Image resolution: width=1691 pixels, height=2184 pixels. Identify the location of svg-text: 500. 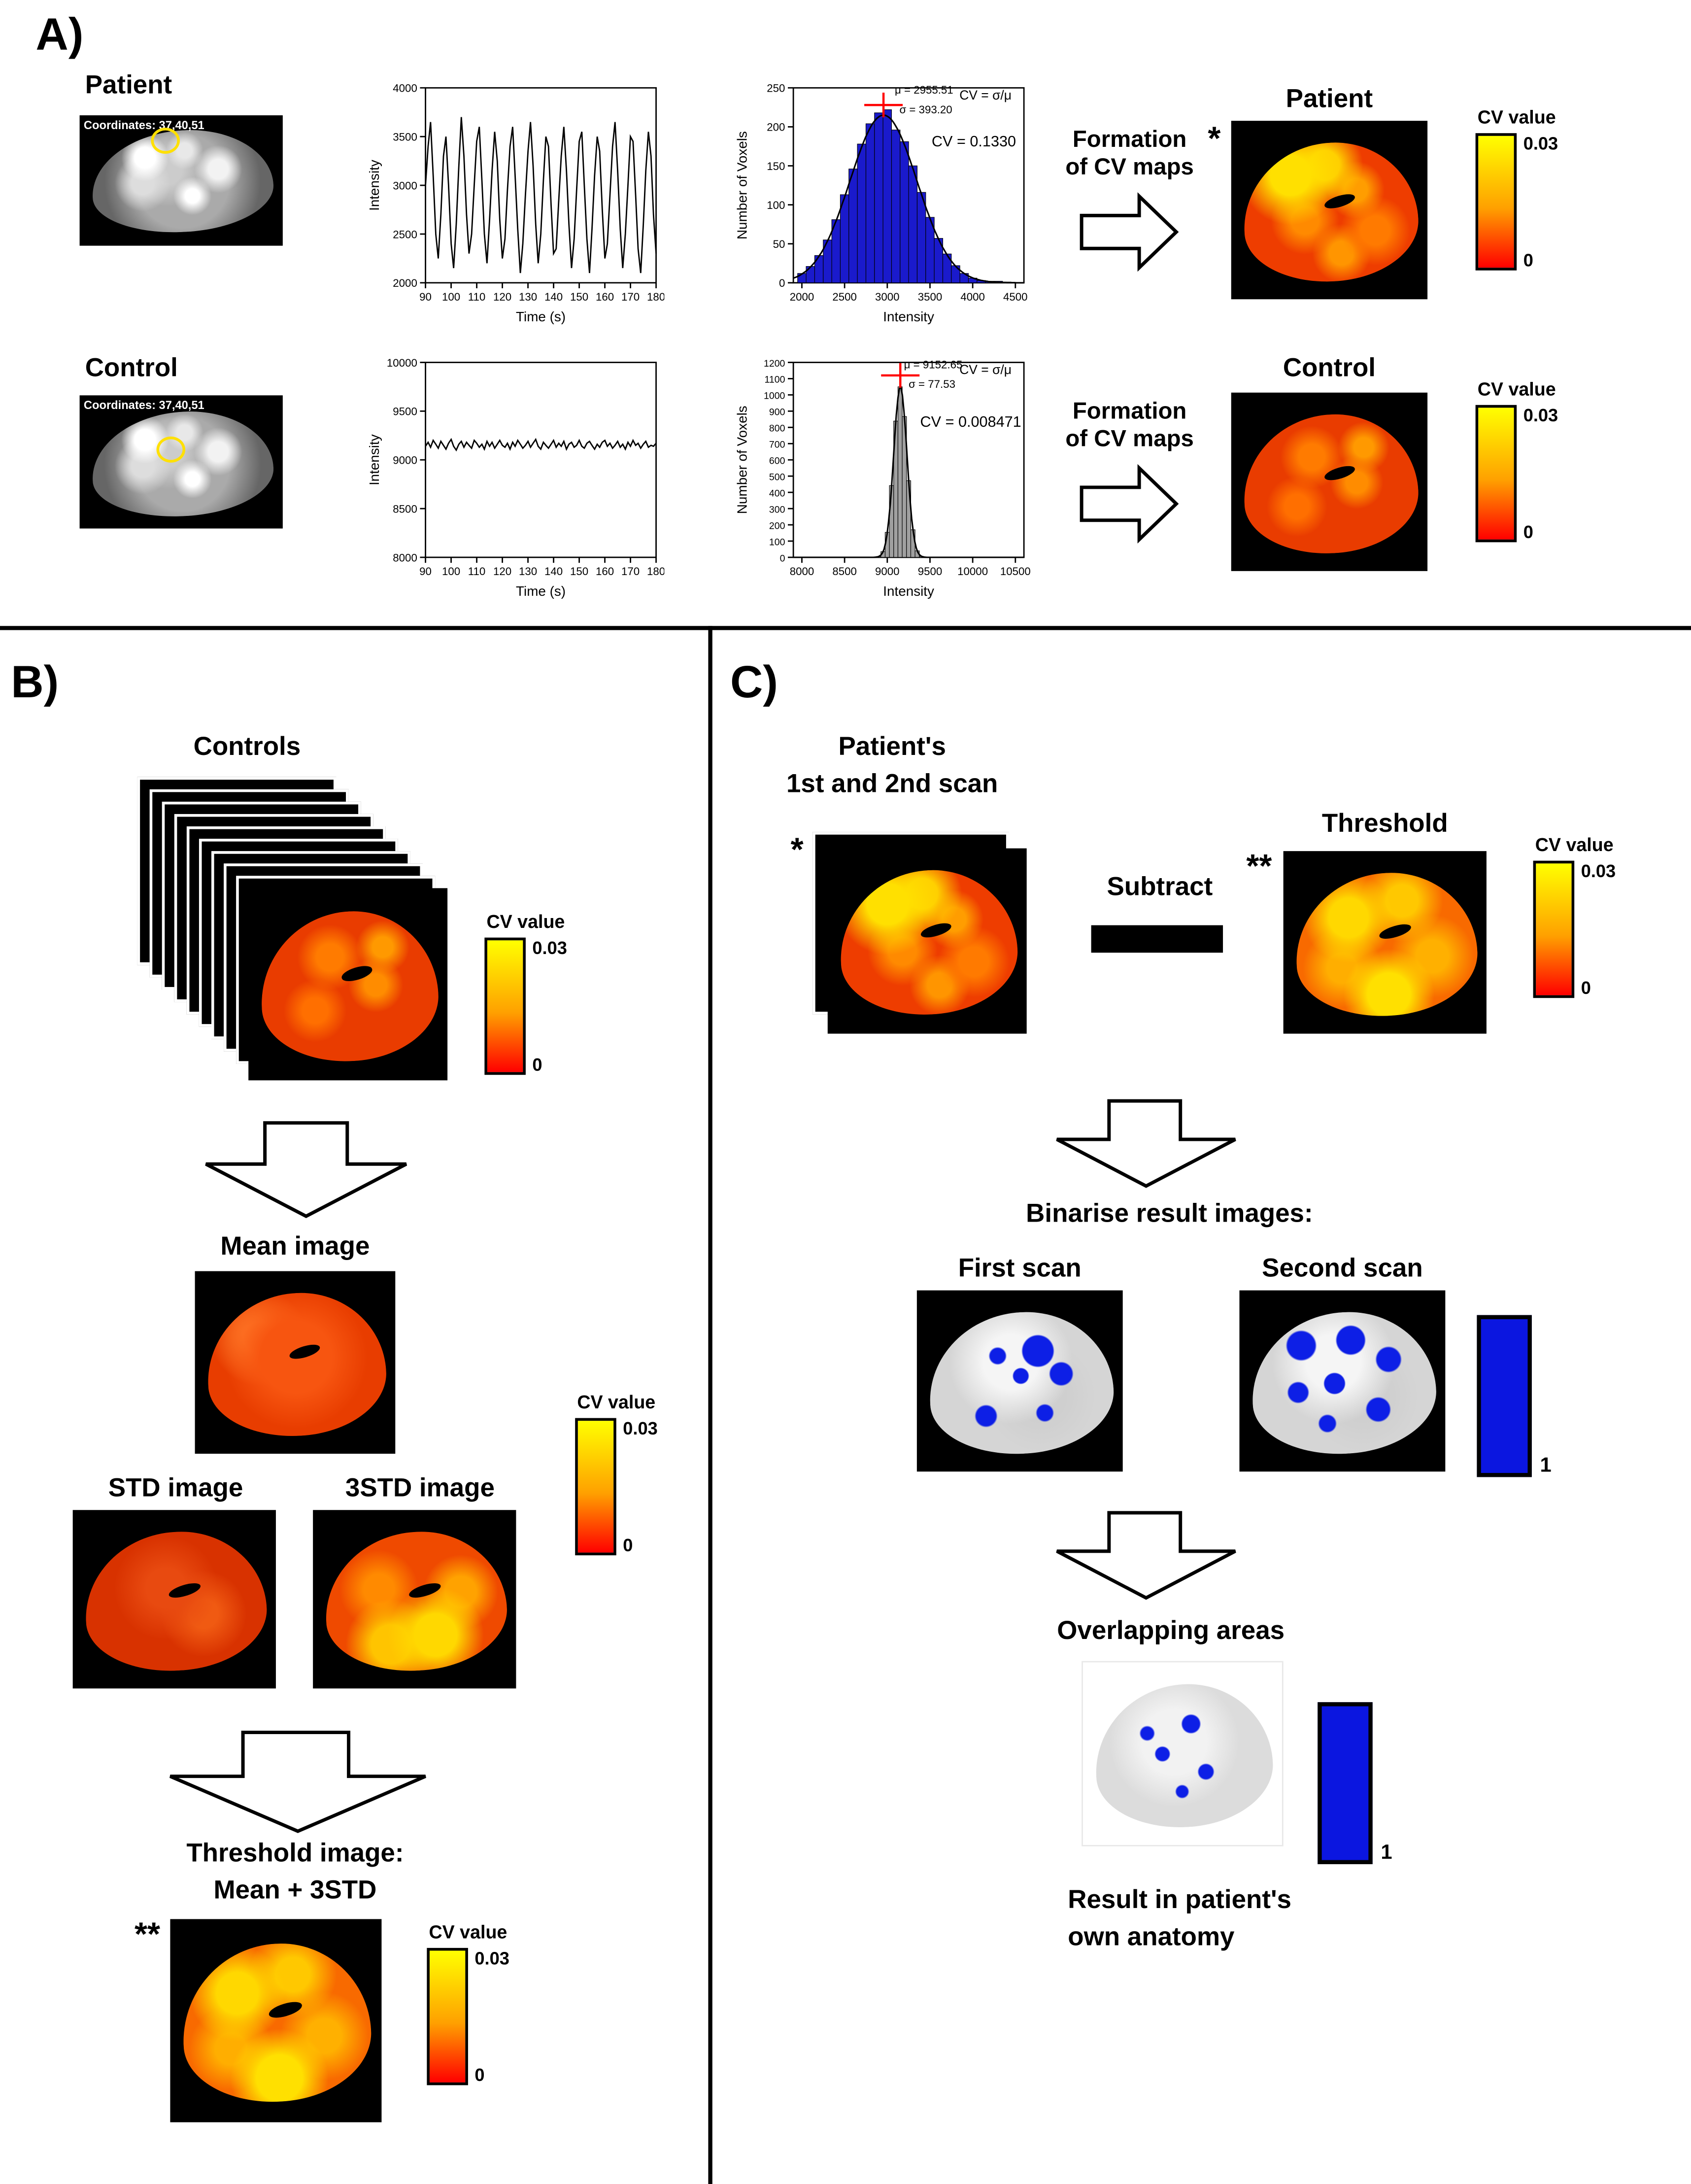
(777, 477).